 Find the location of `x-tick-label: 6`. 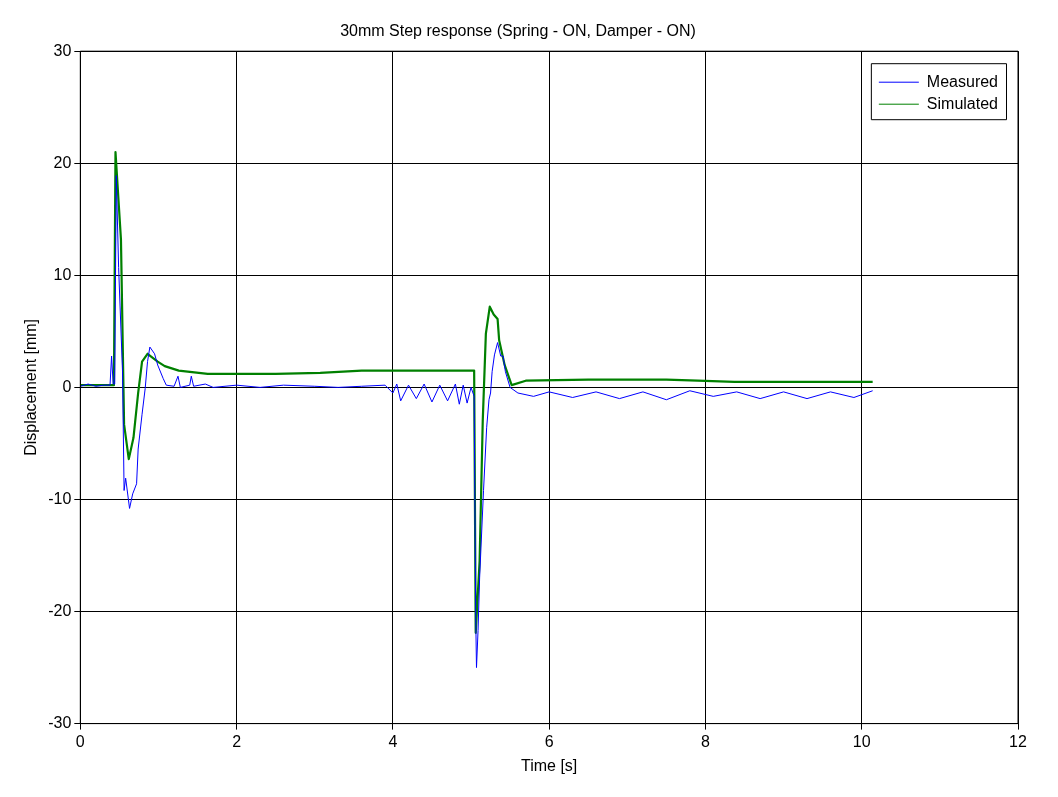

x-tick-label: 6 is located at coordinates (549, 741).